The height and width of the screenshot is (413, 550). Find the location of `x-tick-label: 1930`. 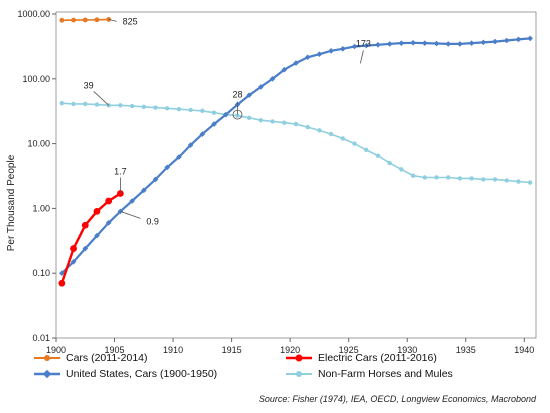

x-tick-label: 1930 is located at coordinates (407, 350).